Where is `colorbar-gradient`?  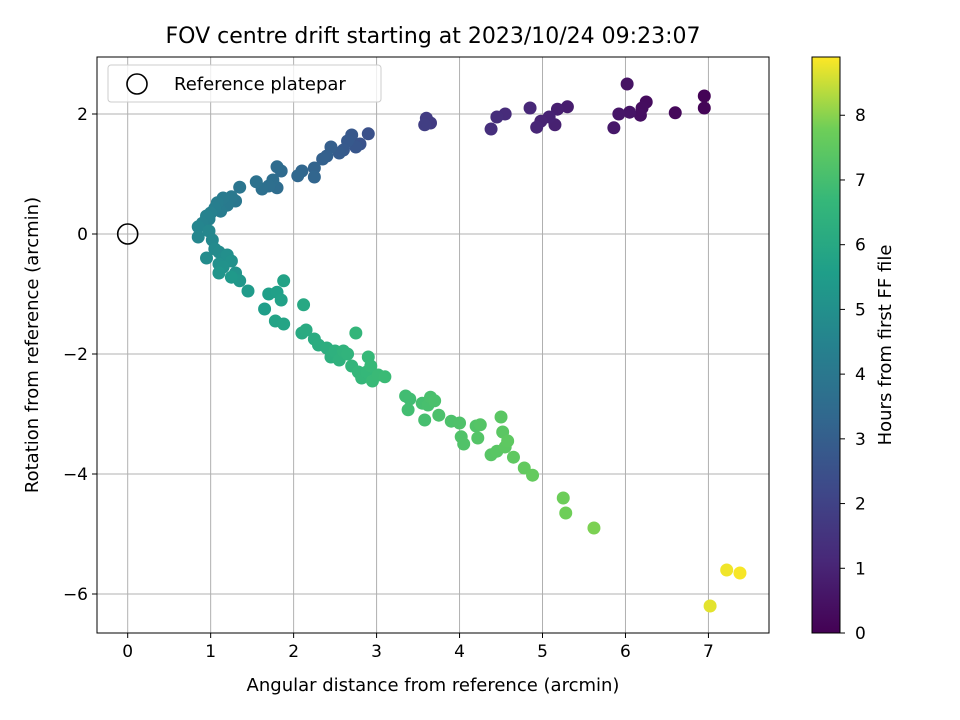
colorbar-gradient is located at coordinates (826, 345).